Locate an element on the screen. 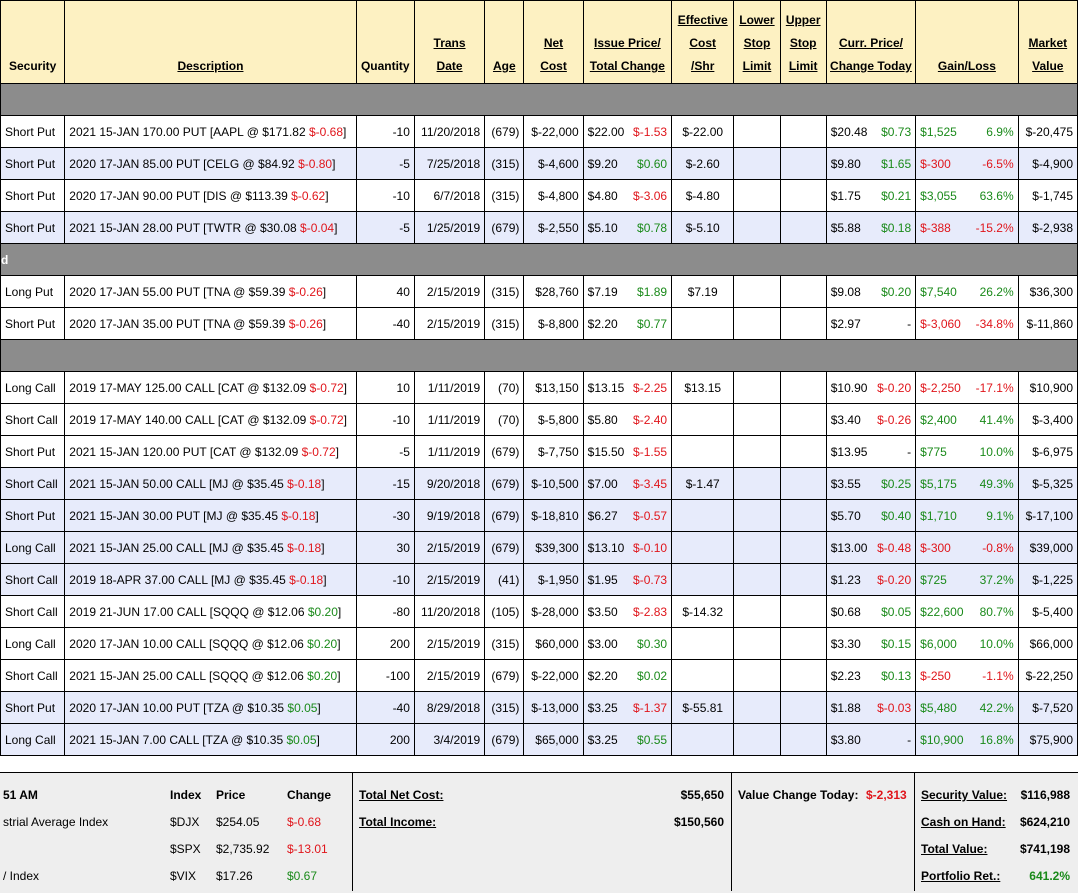 The height and width of the screenshot is (893, 1078). index-symbol: $SPX is located at coordinates (185, 849).